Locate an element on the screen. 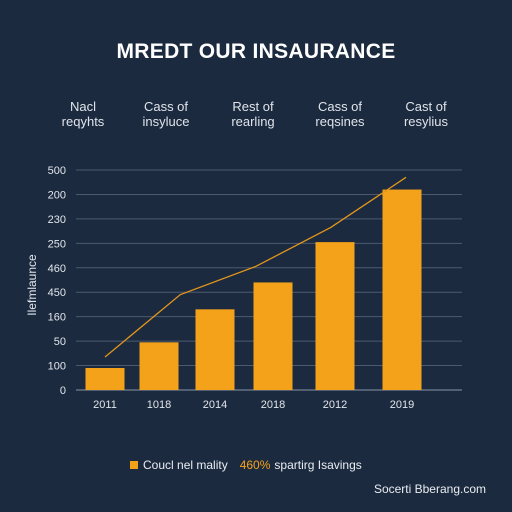  column-header-line: resylius is located at coordinates (426, 121).